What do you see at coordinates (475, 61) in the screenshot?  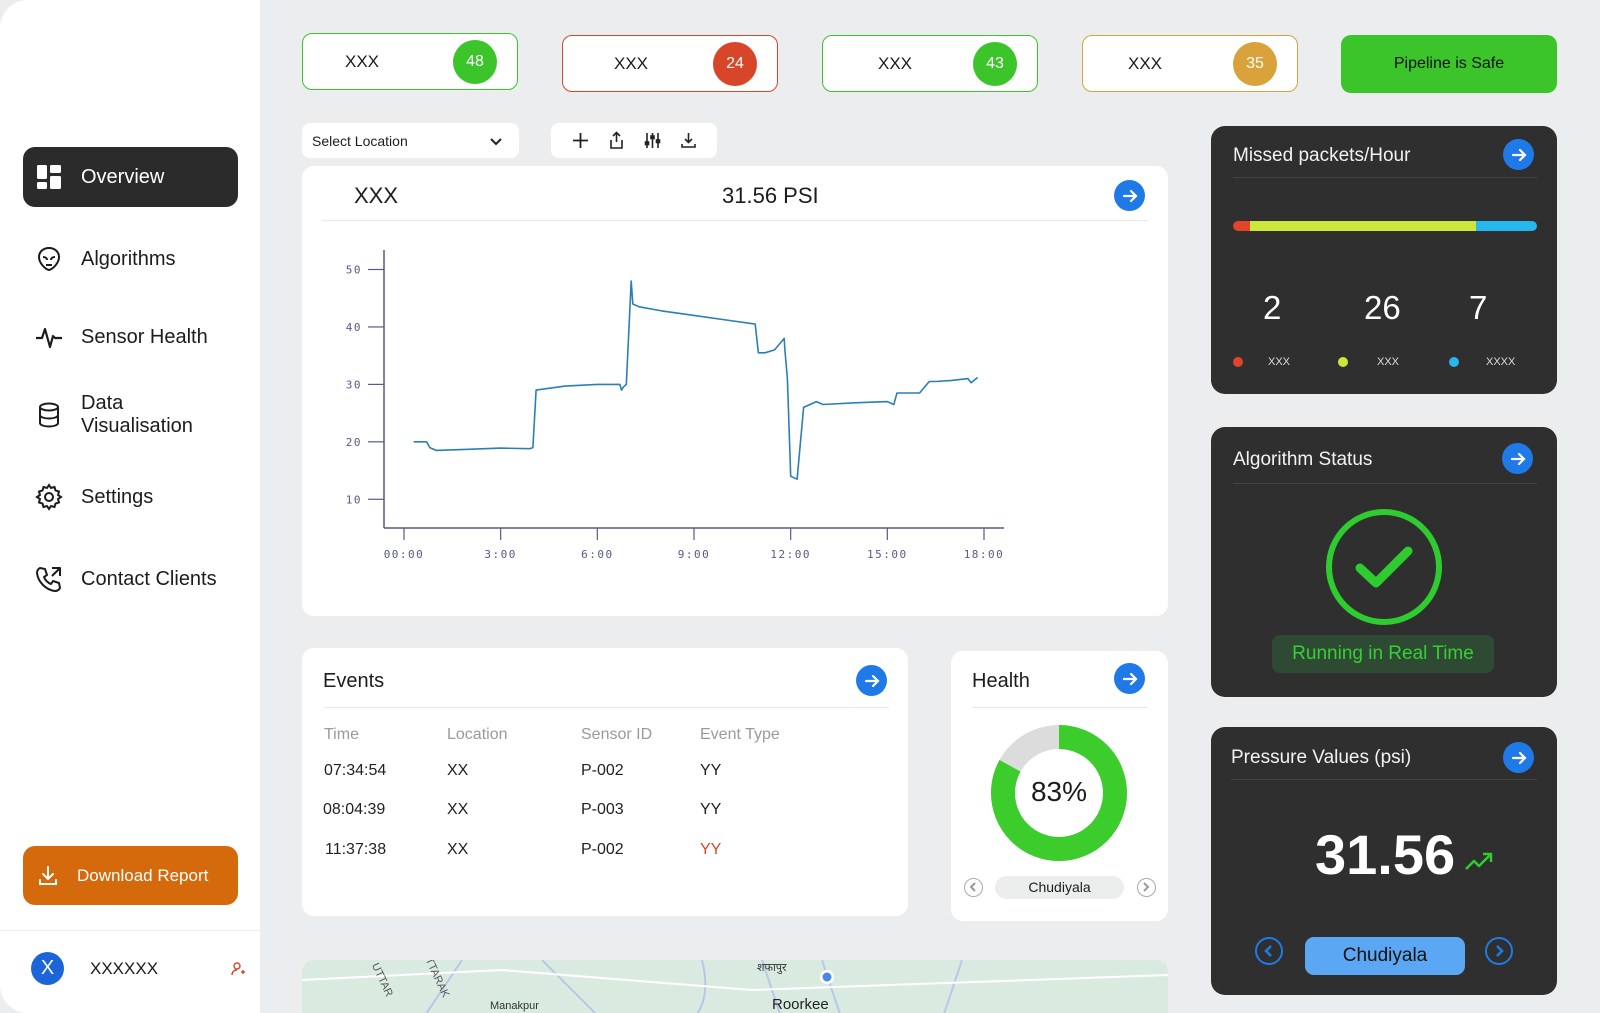 I see `status-count-badge: 48` at bounding box center [475, 61].